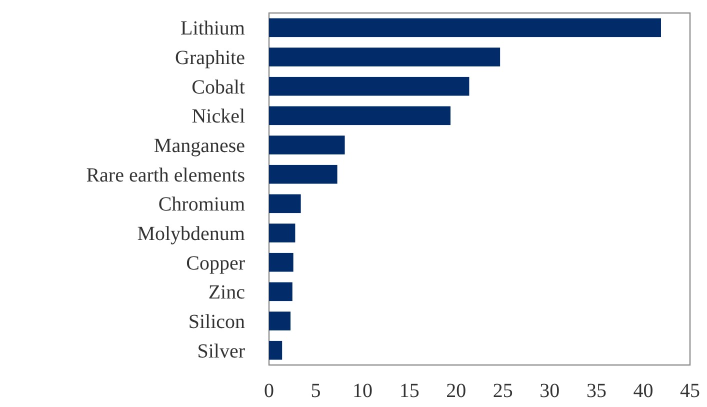  Describe the element at coordinates (315, 391) in the screenshot. I see `x-tick-label: 5` at that location.